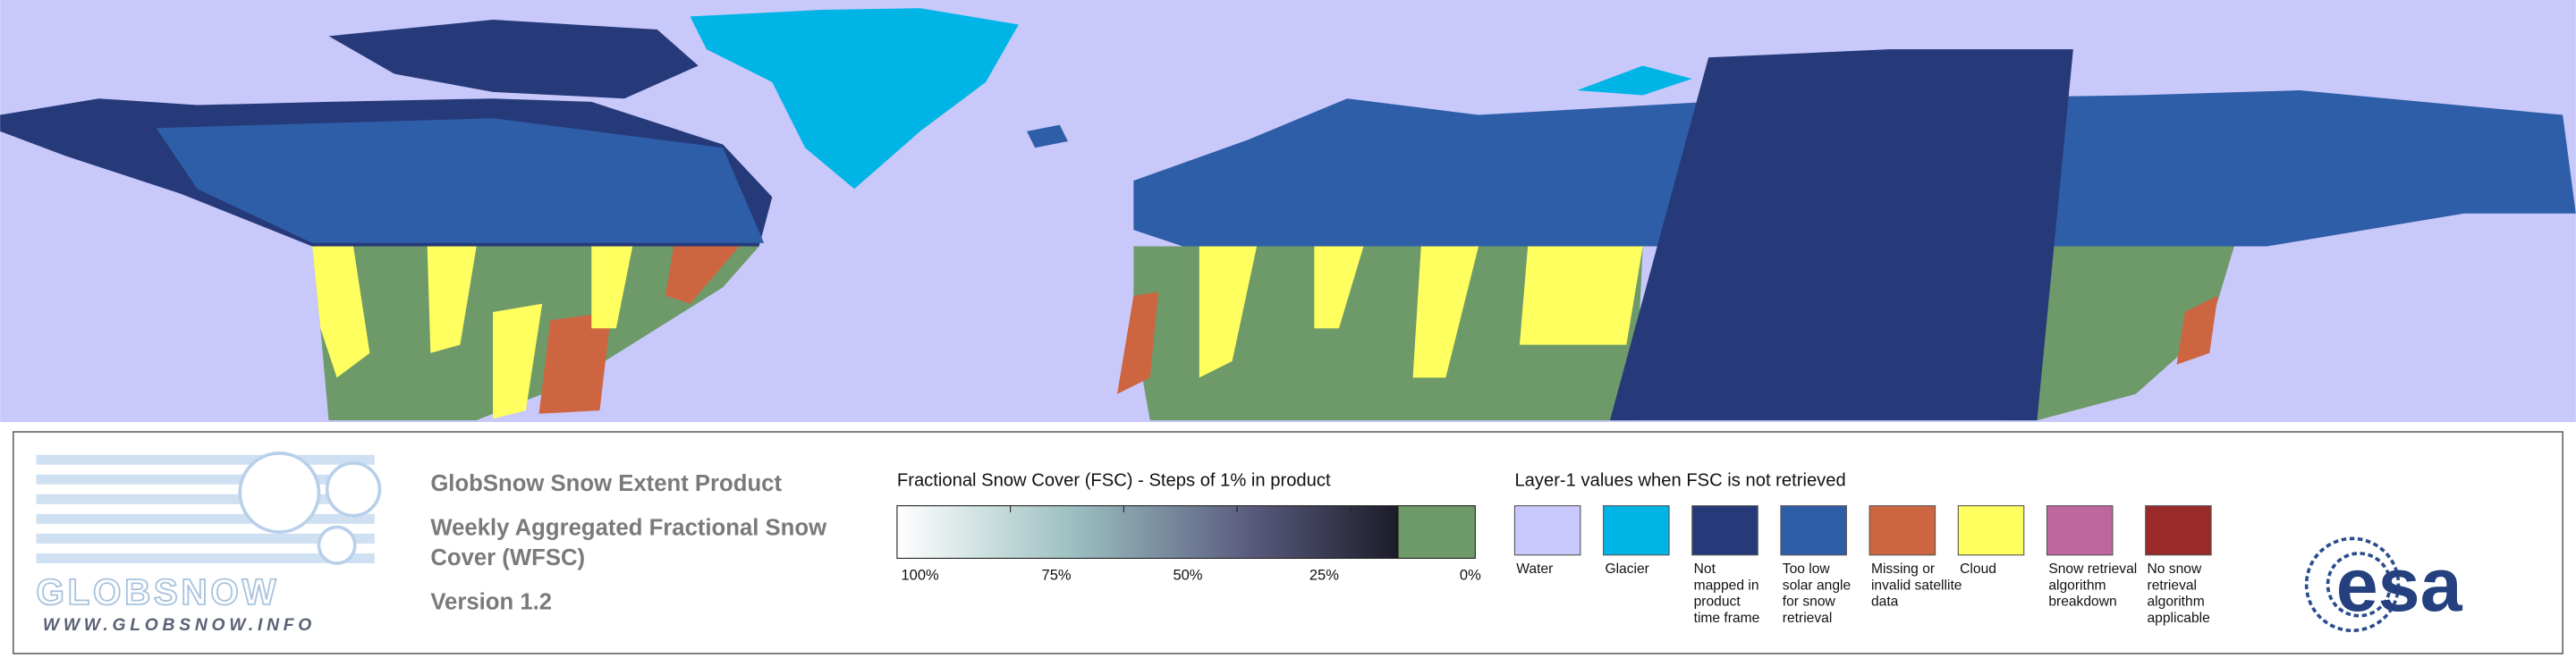 The height and width of the screenshot is (667, 2576). What do you see at coordinates (1057, 574) in the screenshot?
I see `fsc-tick-label: 75%` at bounding box center [1057, 574].